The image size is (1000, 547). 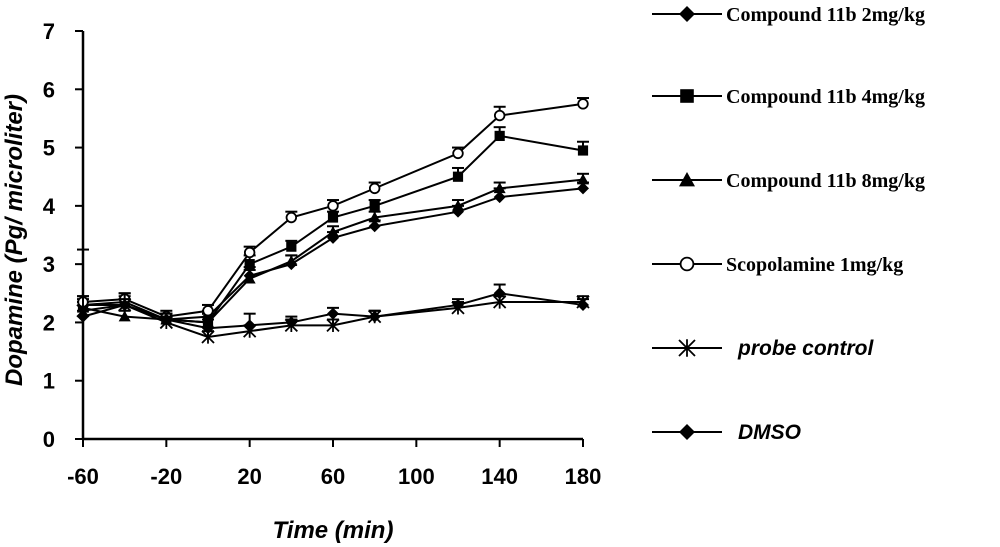 I want to click on y-tick-label: 1, so click(x=49, y=381).